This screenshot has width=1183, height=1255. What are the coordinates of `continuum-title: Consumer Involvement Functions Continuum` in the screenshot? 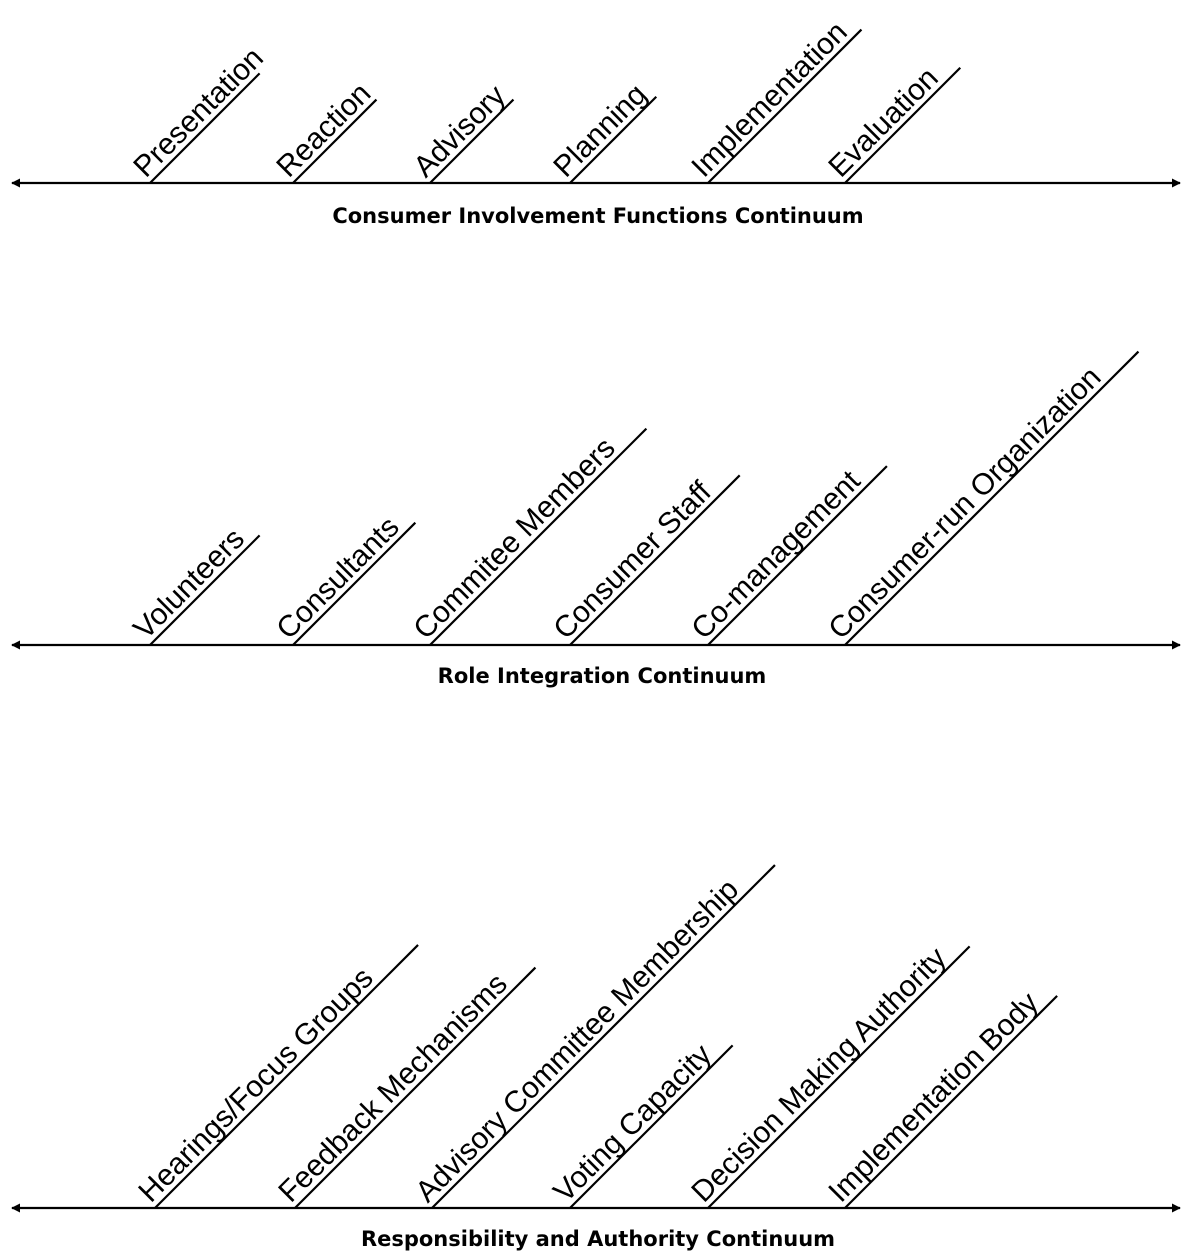 It's located at (597, 216).